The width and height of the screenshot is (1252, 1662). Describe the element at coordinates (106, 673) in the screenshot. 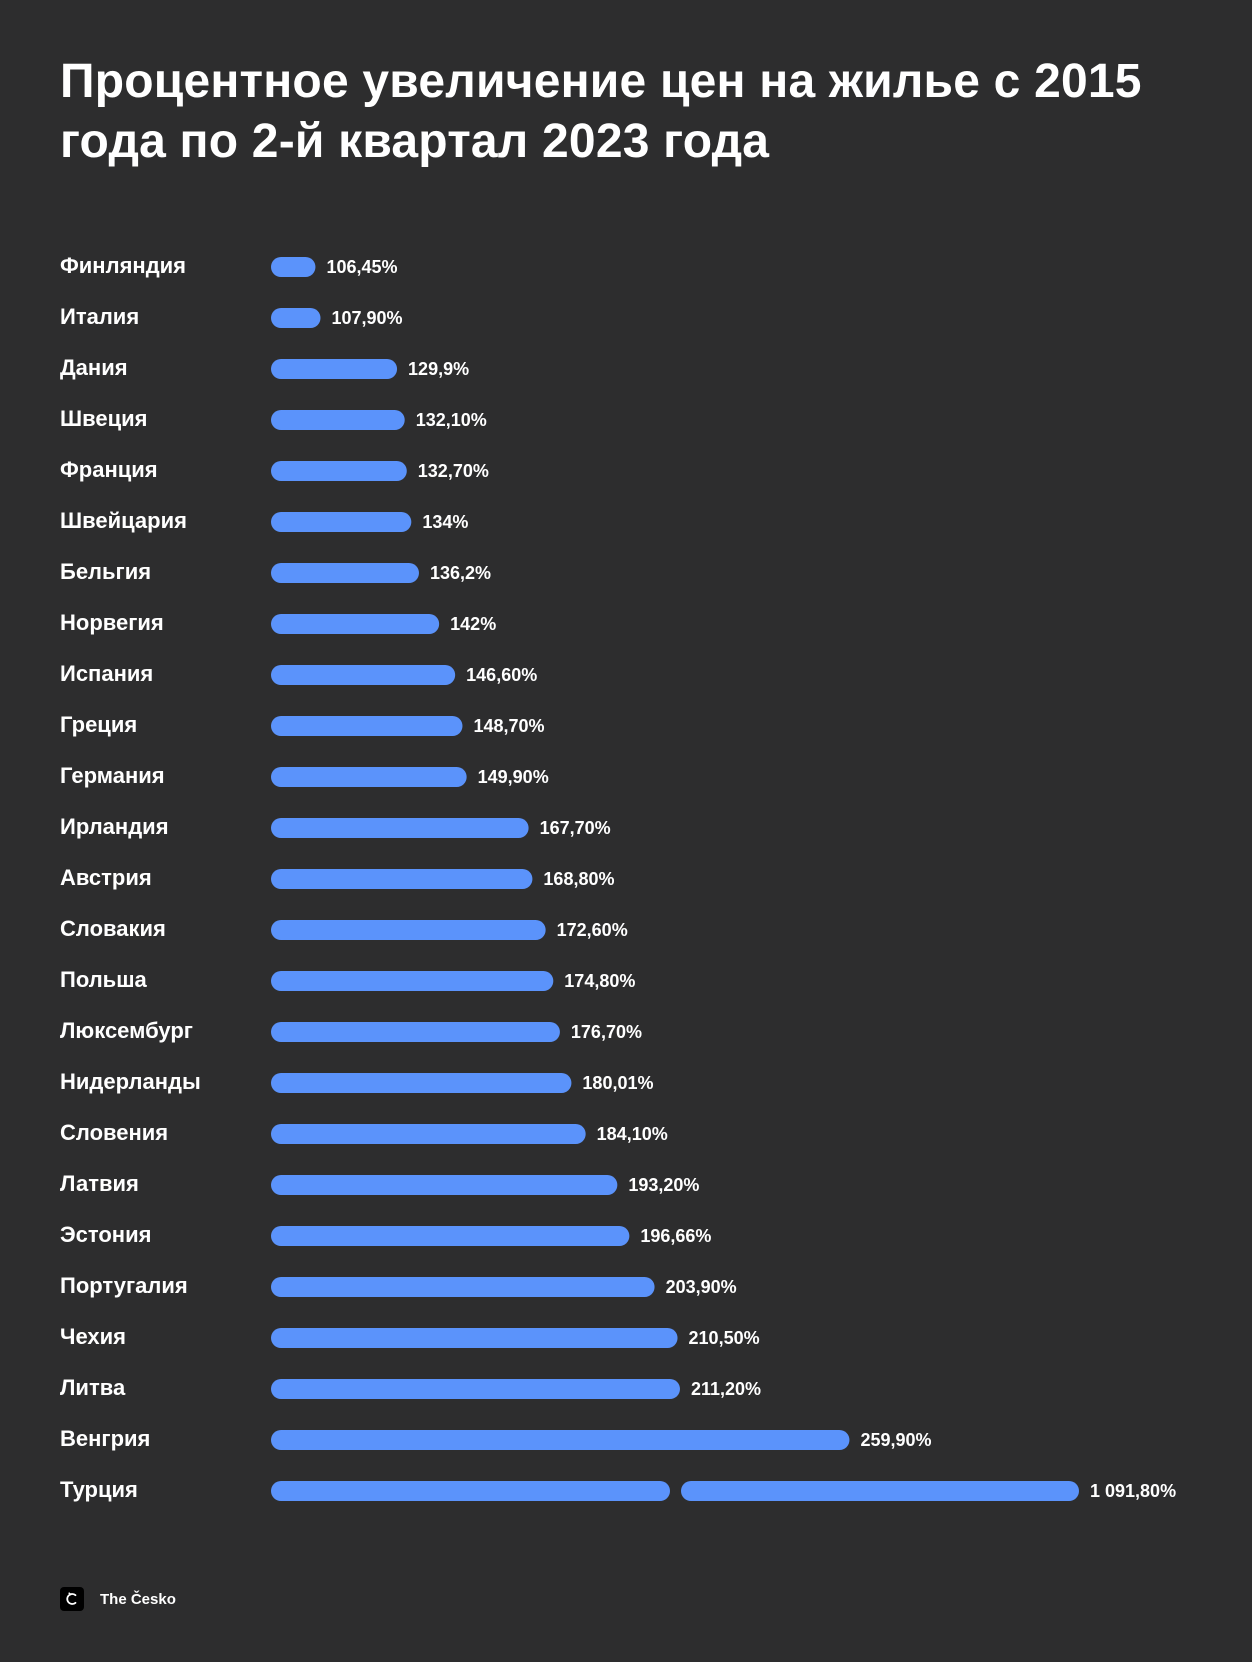

I see `category-label: Испания` at that location.